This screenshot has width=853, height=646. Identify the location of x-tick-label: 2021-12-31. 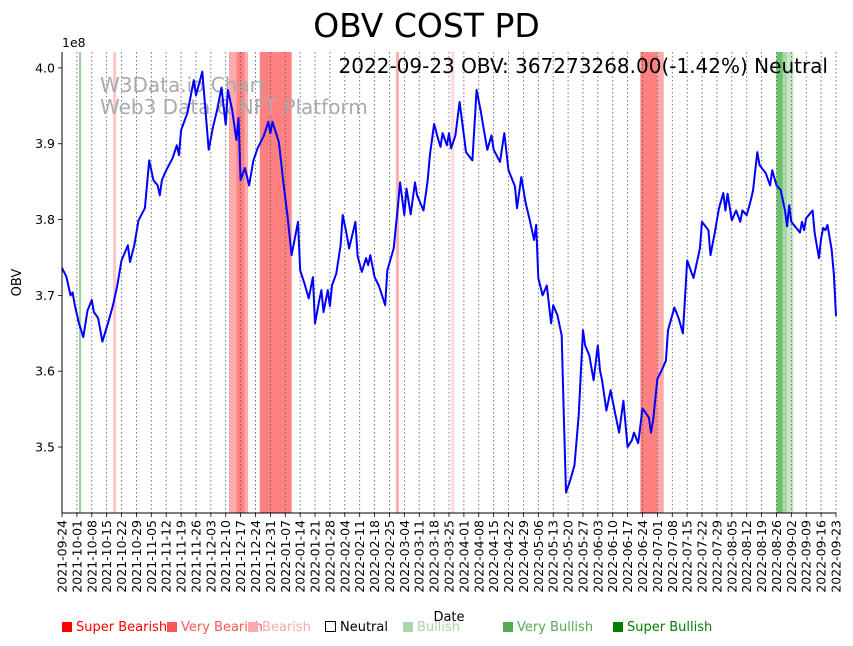
(270, 556).